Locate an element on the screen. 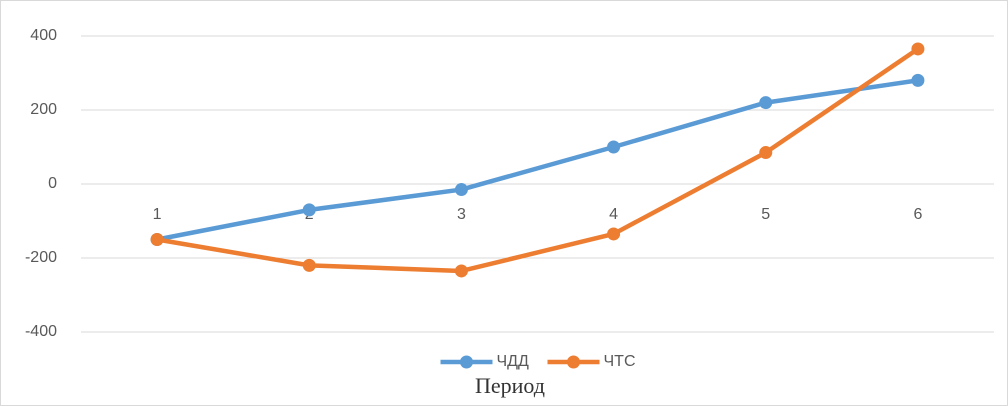 Image resolution: width=1008 pixels, height=406 pixels. y-tick-label: 200 is located at coordinates (43, 109).